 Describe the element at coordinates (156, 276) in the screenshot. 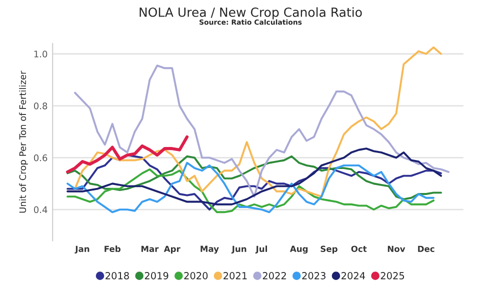

I see `legend-label: 2019` at that location.